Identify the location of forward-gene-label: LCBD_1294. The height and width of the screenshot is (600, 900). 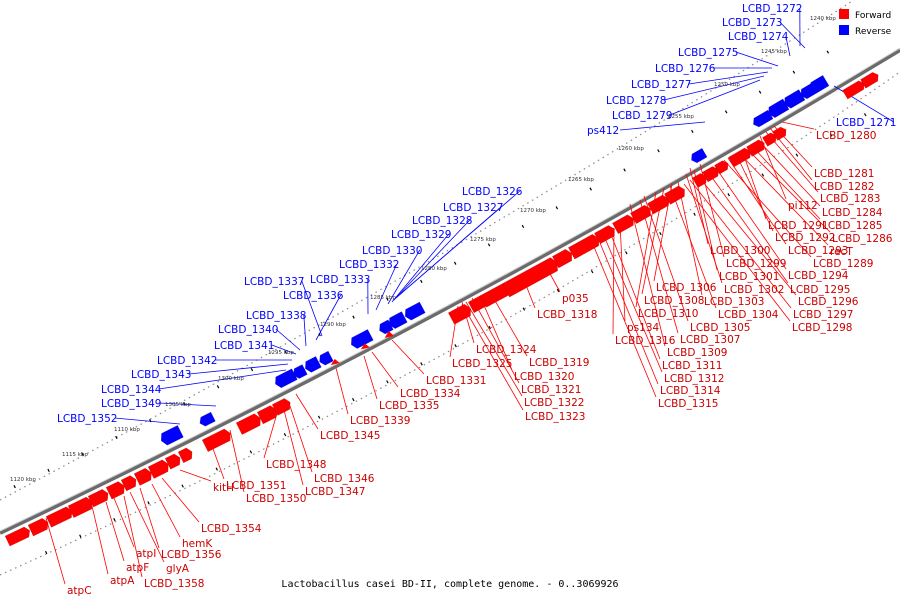
(818, 276).